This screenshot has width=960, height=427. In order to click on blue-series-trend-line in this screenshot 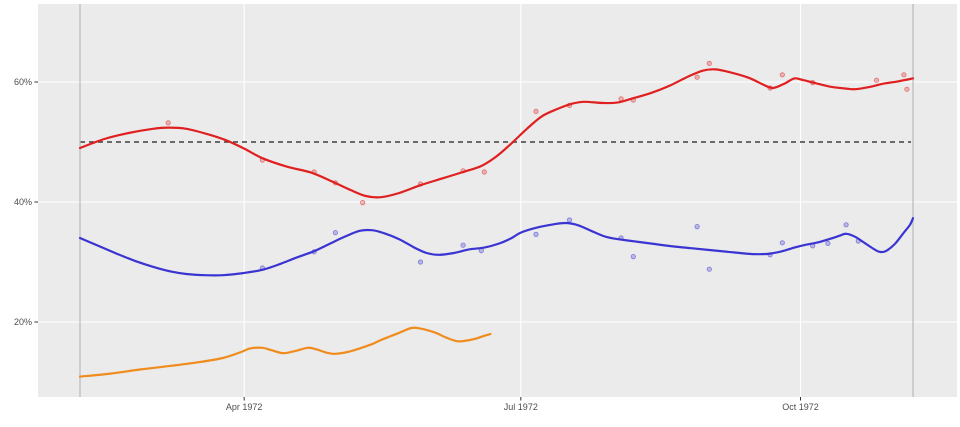, I will do `click(496, 247)`.